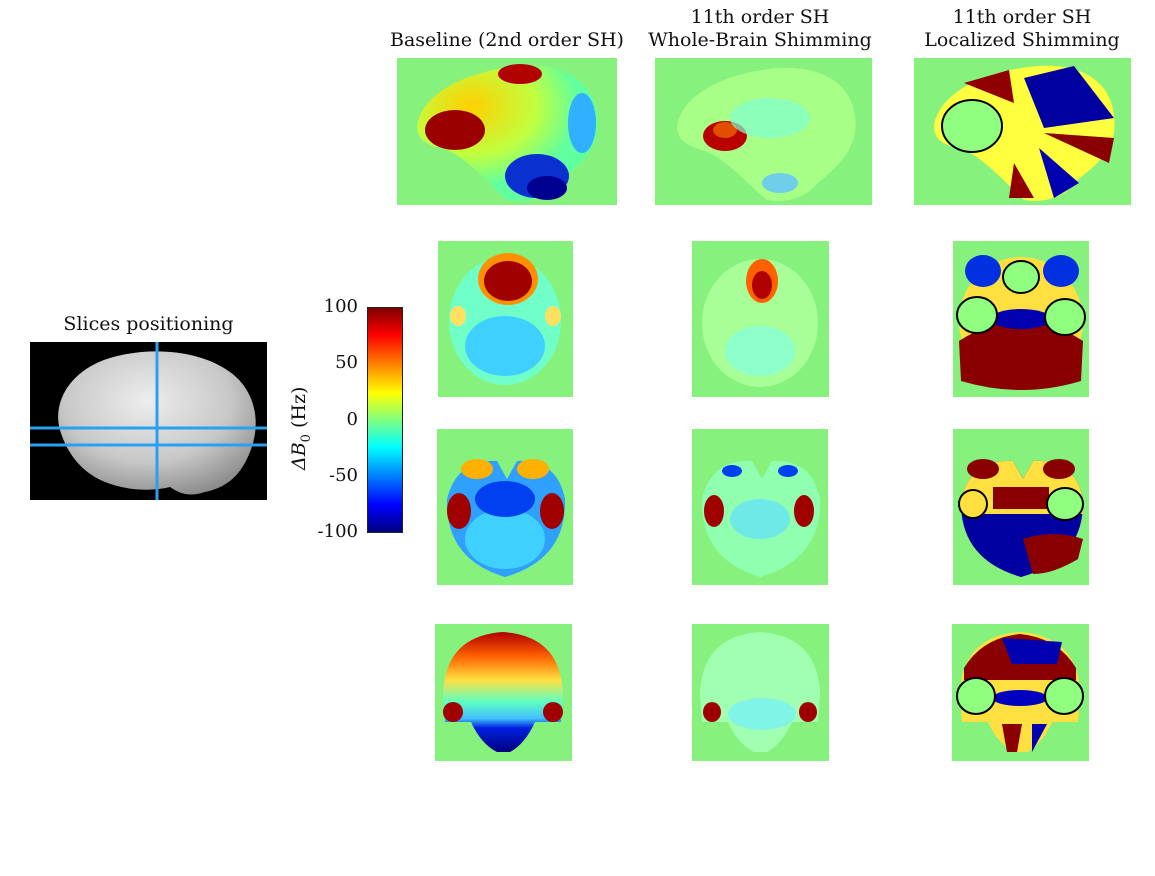 The image size is (1155, 876). I want to click on column-title-baseline: Baseline (2nd order SH), so click(507, 29).